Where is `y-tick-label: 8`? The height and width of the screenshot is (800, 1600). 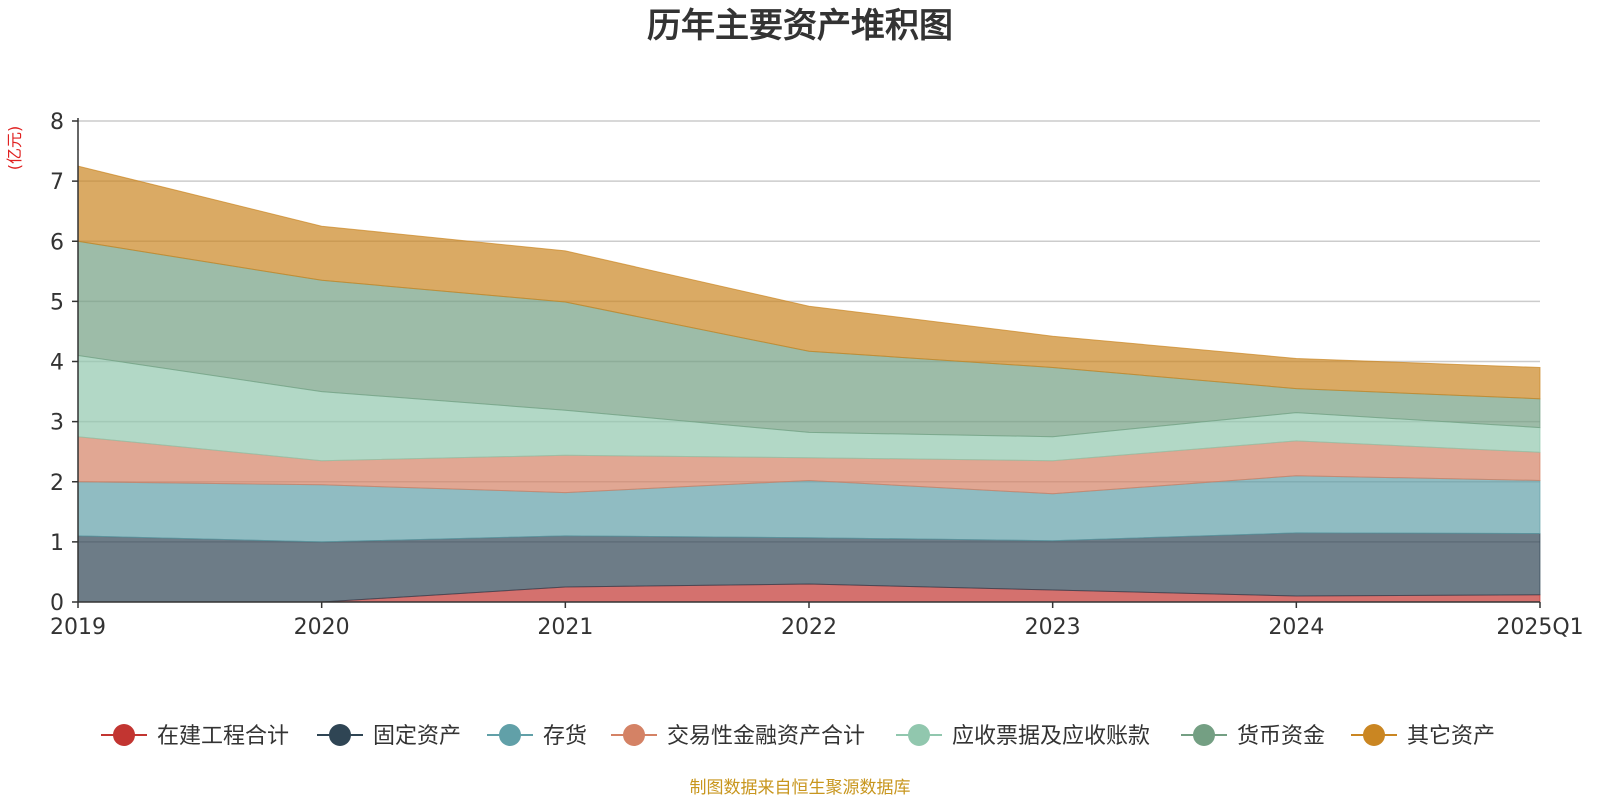 y-tick-label: 8 is located at coordinates (57, 122).